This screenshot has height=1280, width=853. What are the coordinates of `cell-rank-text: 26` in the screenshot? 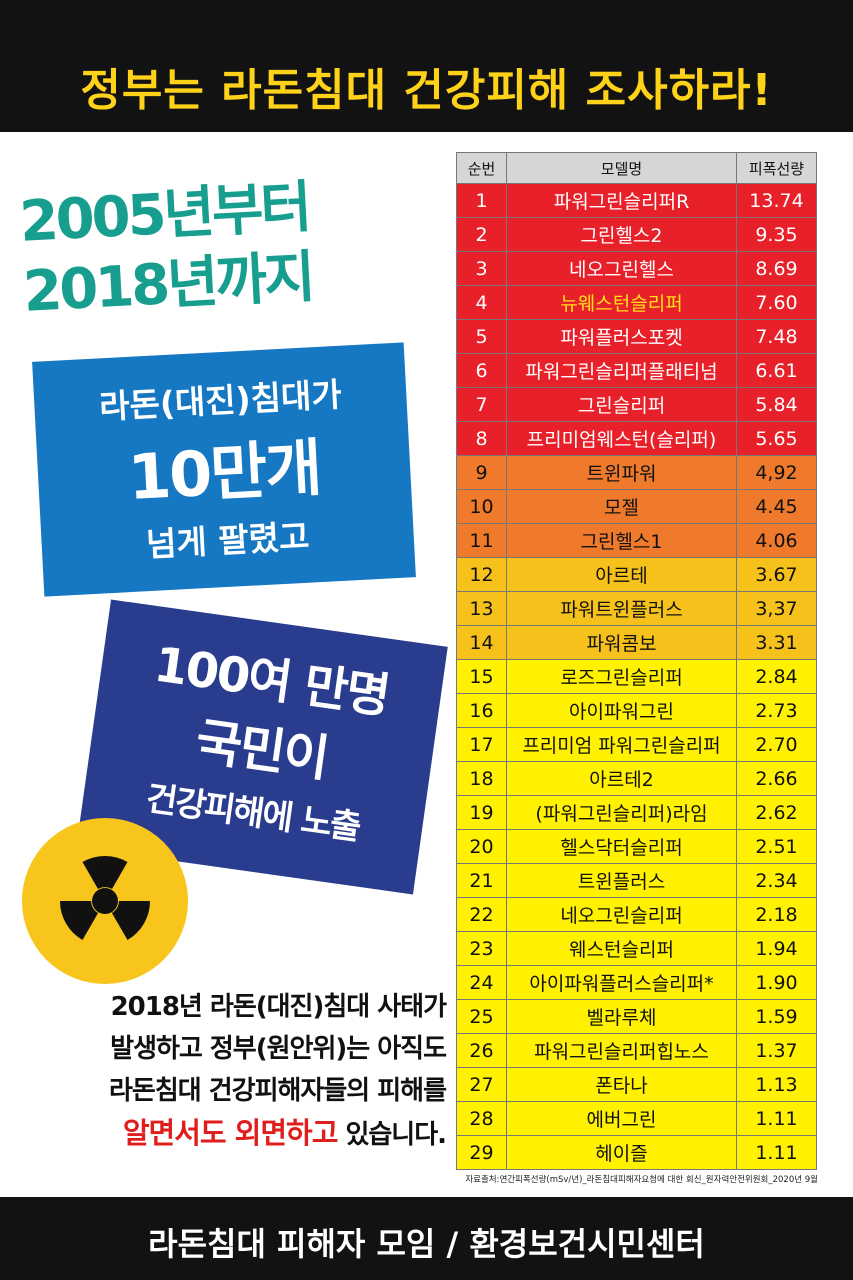 It's located at (481, 1050).